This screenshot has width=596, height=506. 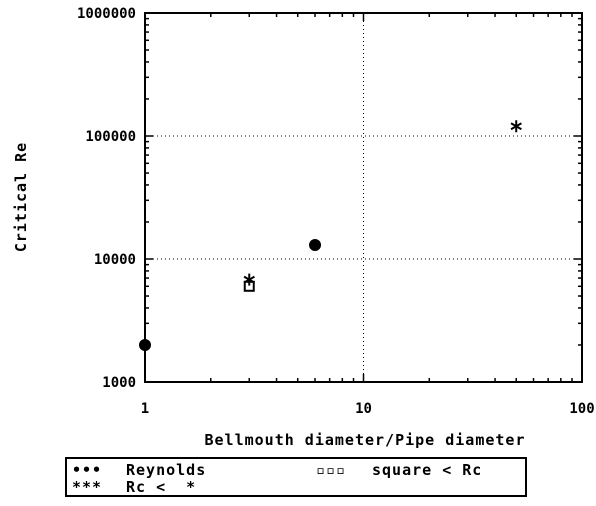 I want to click on legend-entry: ••• Reynolds, so click(x=139, y=470).